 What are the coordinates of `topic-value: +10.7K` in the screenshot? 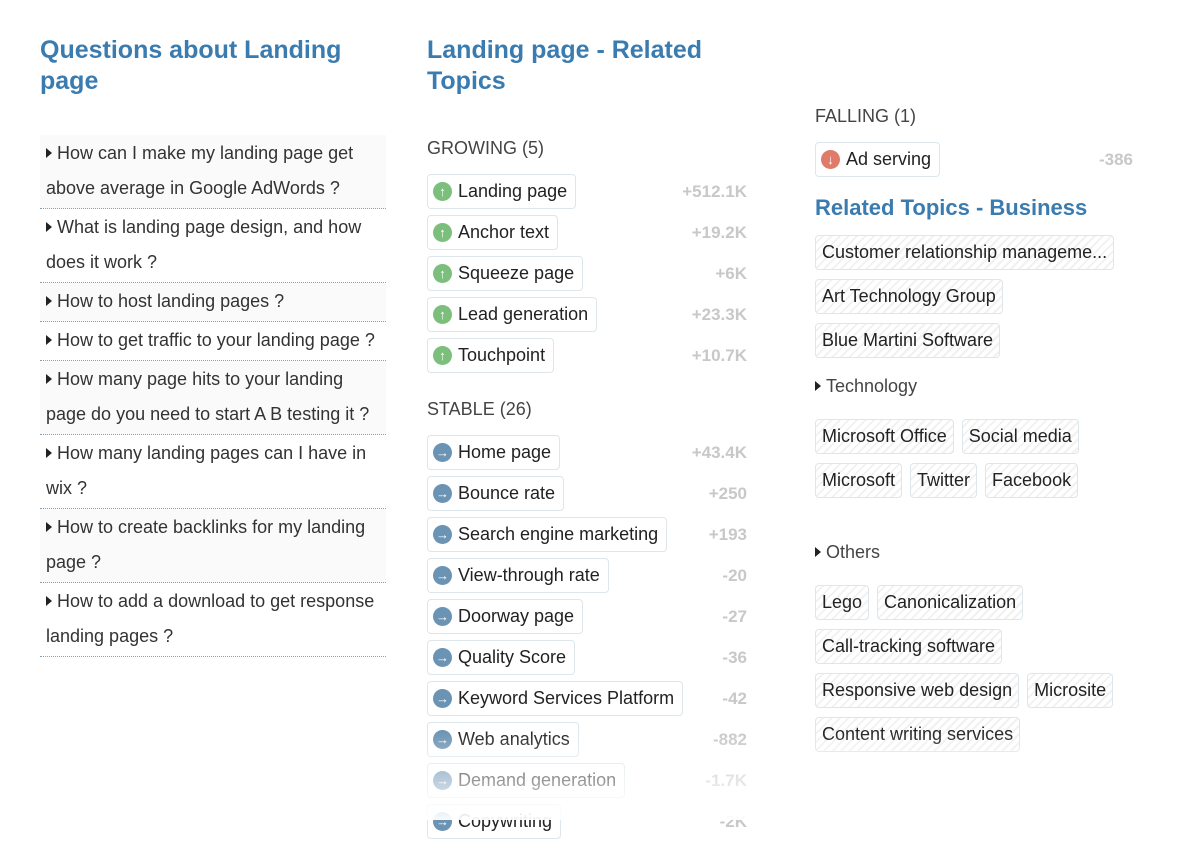 It's located at (719, 355).